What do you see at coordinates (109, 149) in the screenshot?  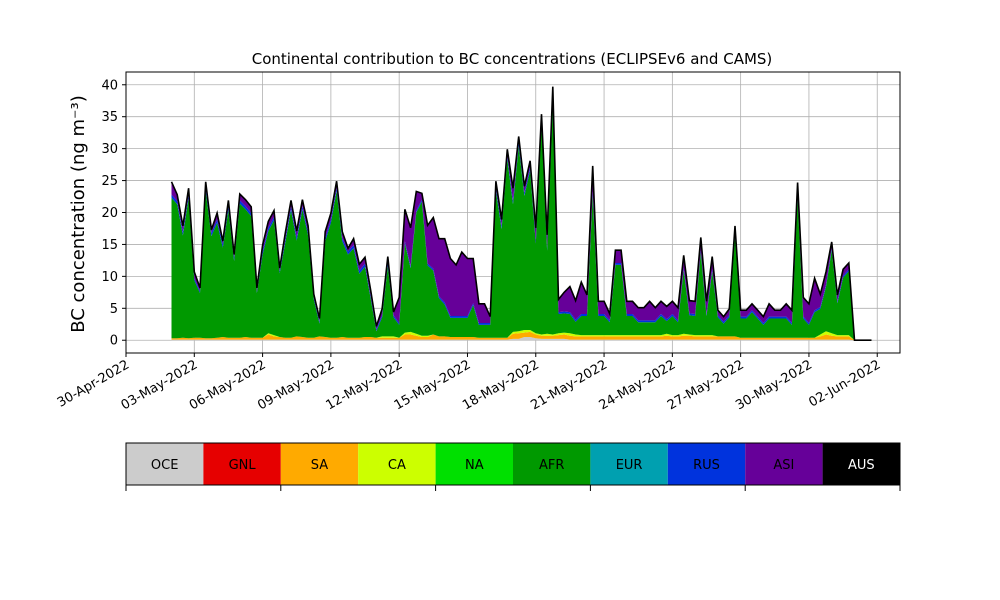 I see `y-tick-label: 30` at bounding box center [109, 149].